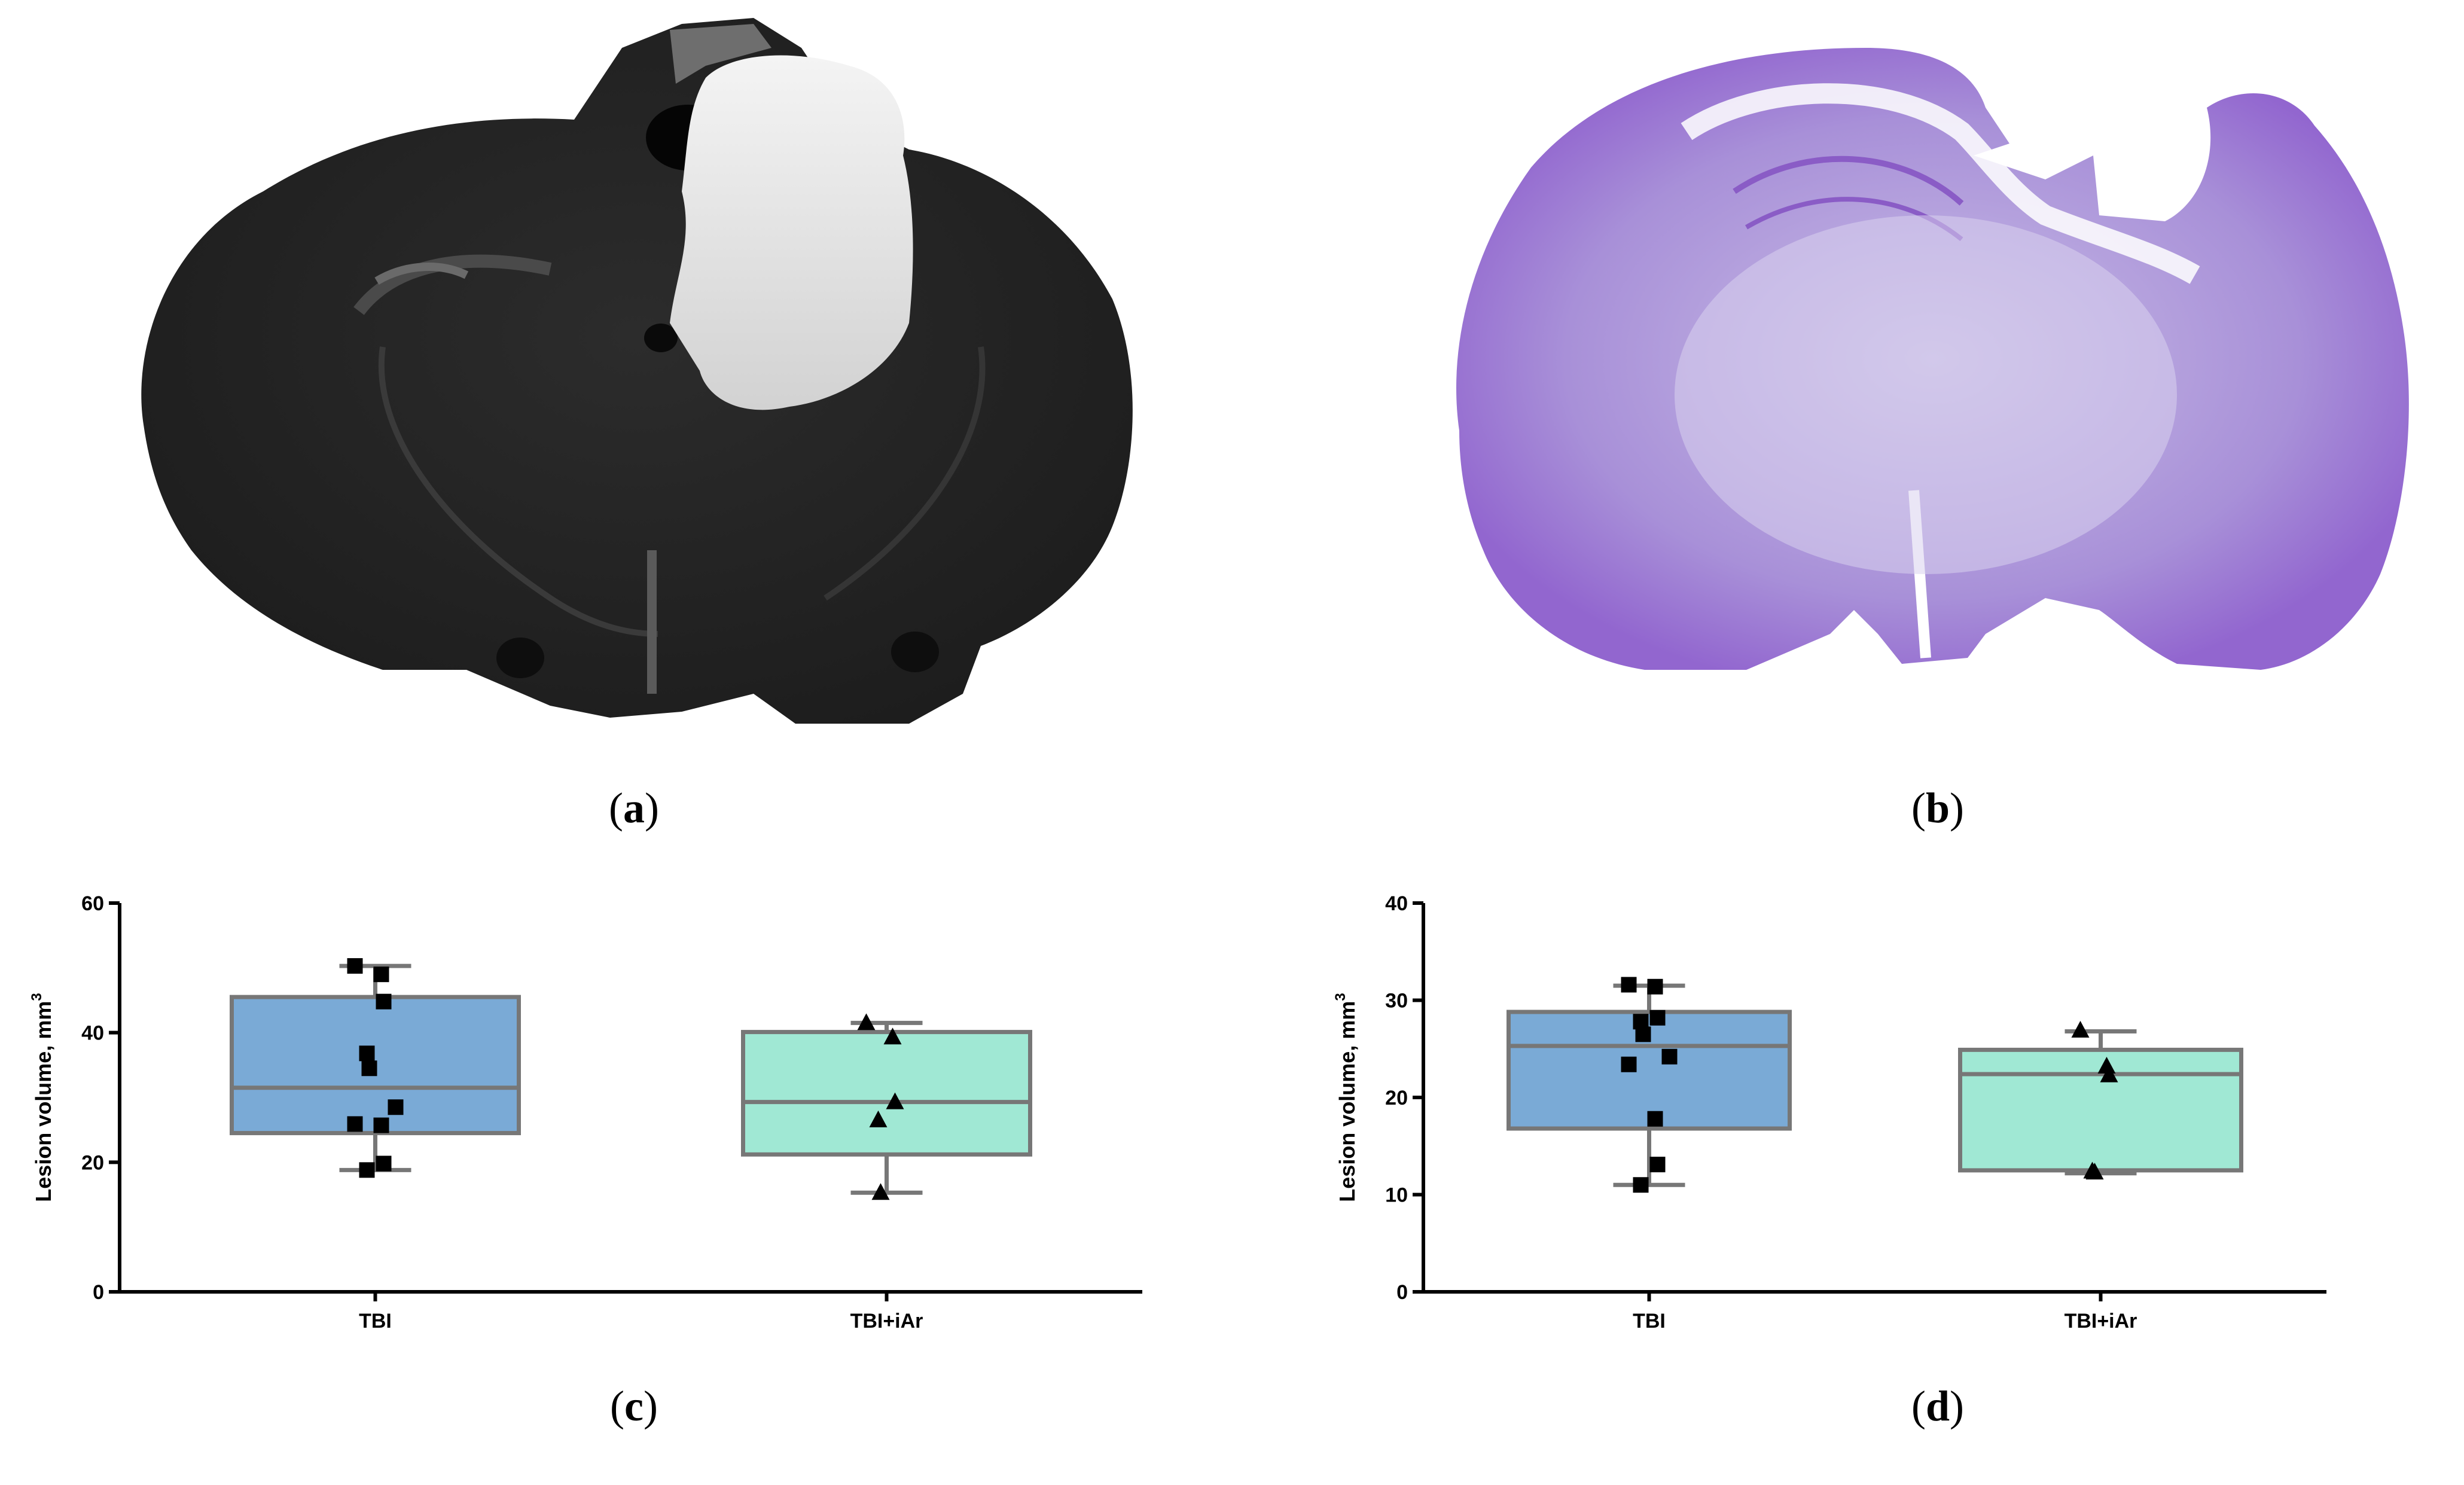 This screenshot has width=2464, height=1485. Describe the element at coordinates (634, 808) in the screenshot. I see `caption-a: (a)` at that location.